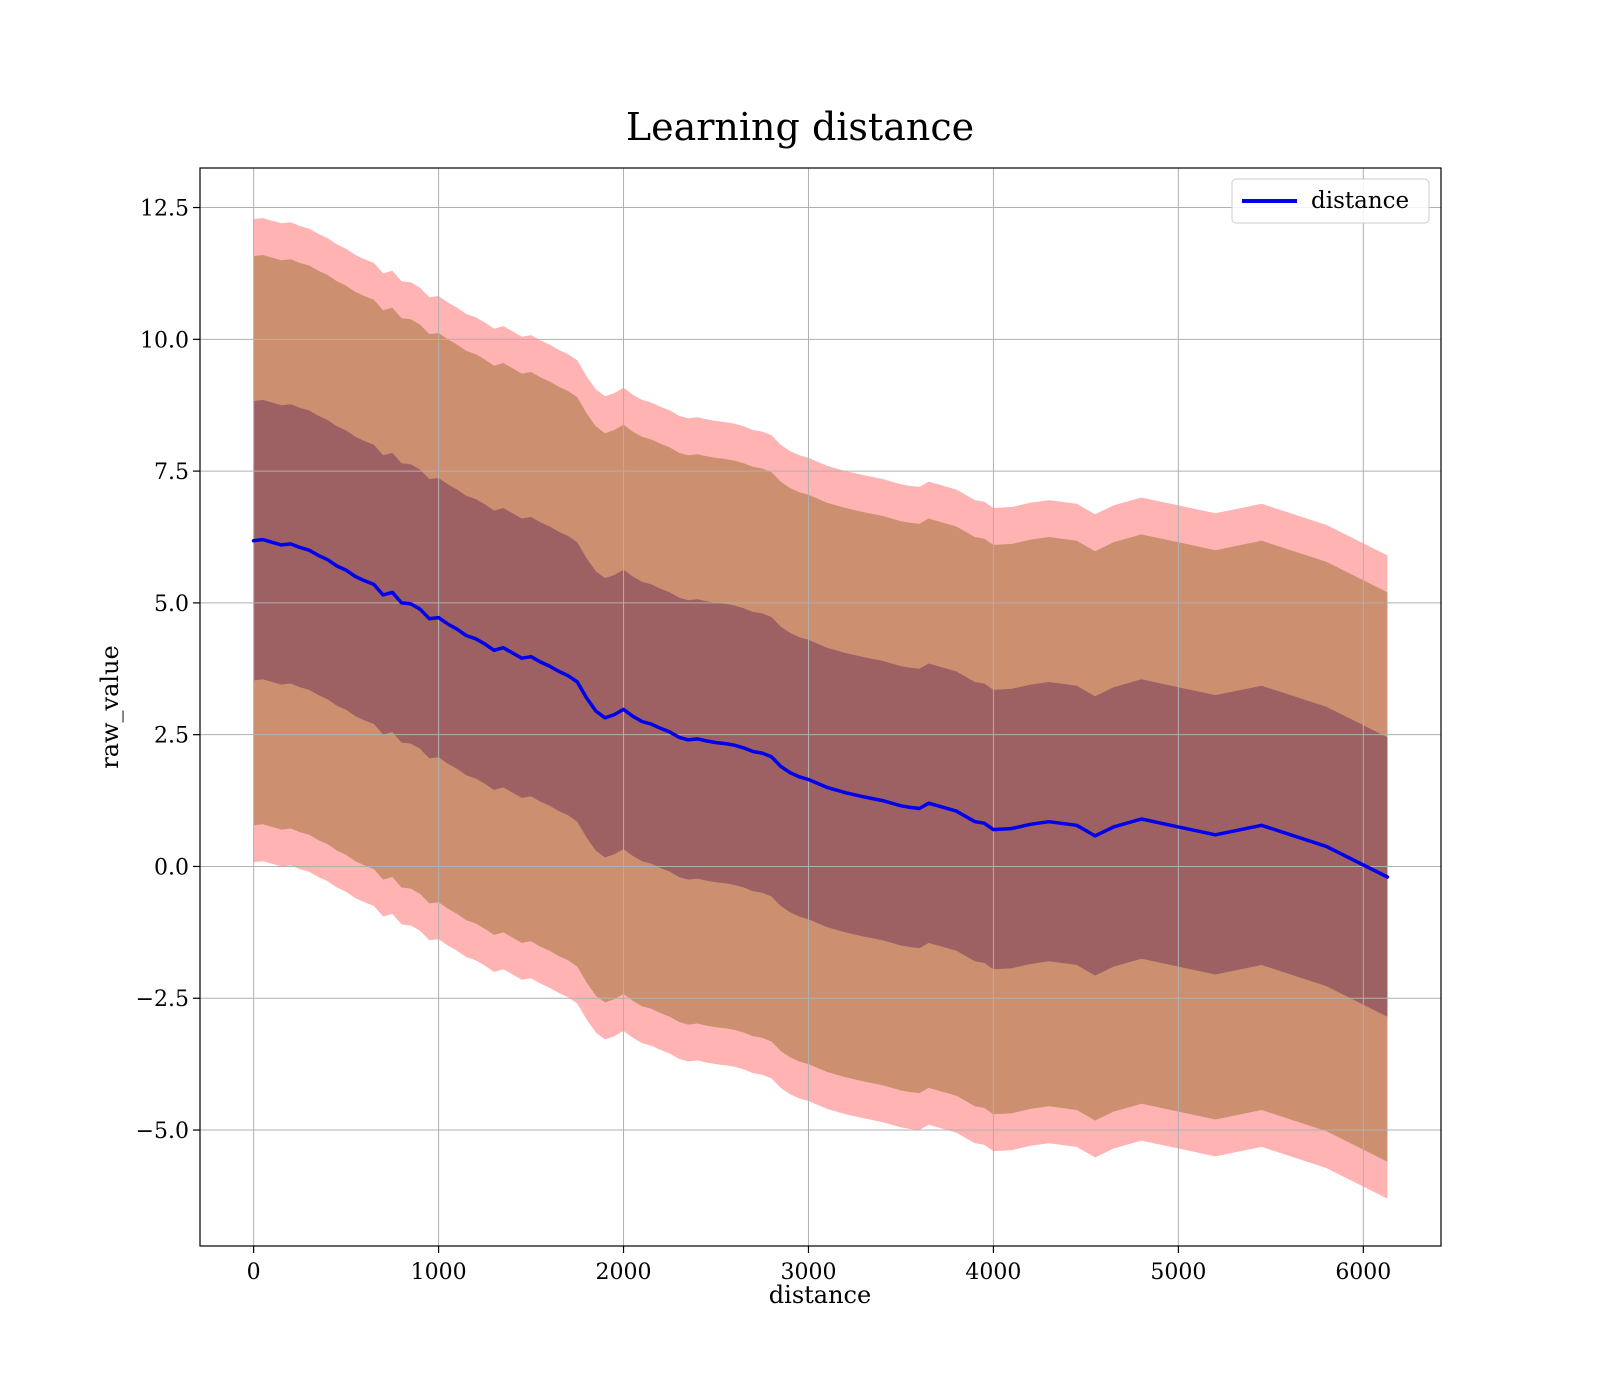 The width and height of the screenshot is (1600, 1400). I want to click on y-tick-label: 10.0, so click(164, 340).